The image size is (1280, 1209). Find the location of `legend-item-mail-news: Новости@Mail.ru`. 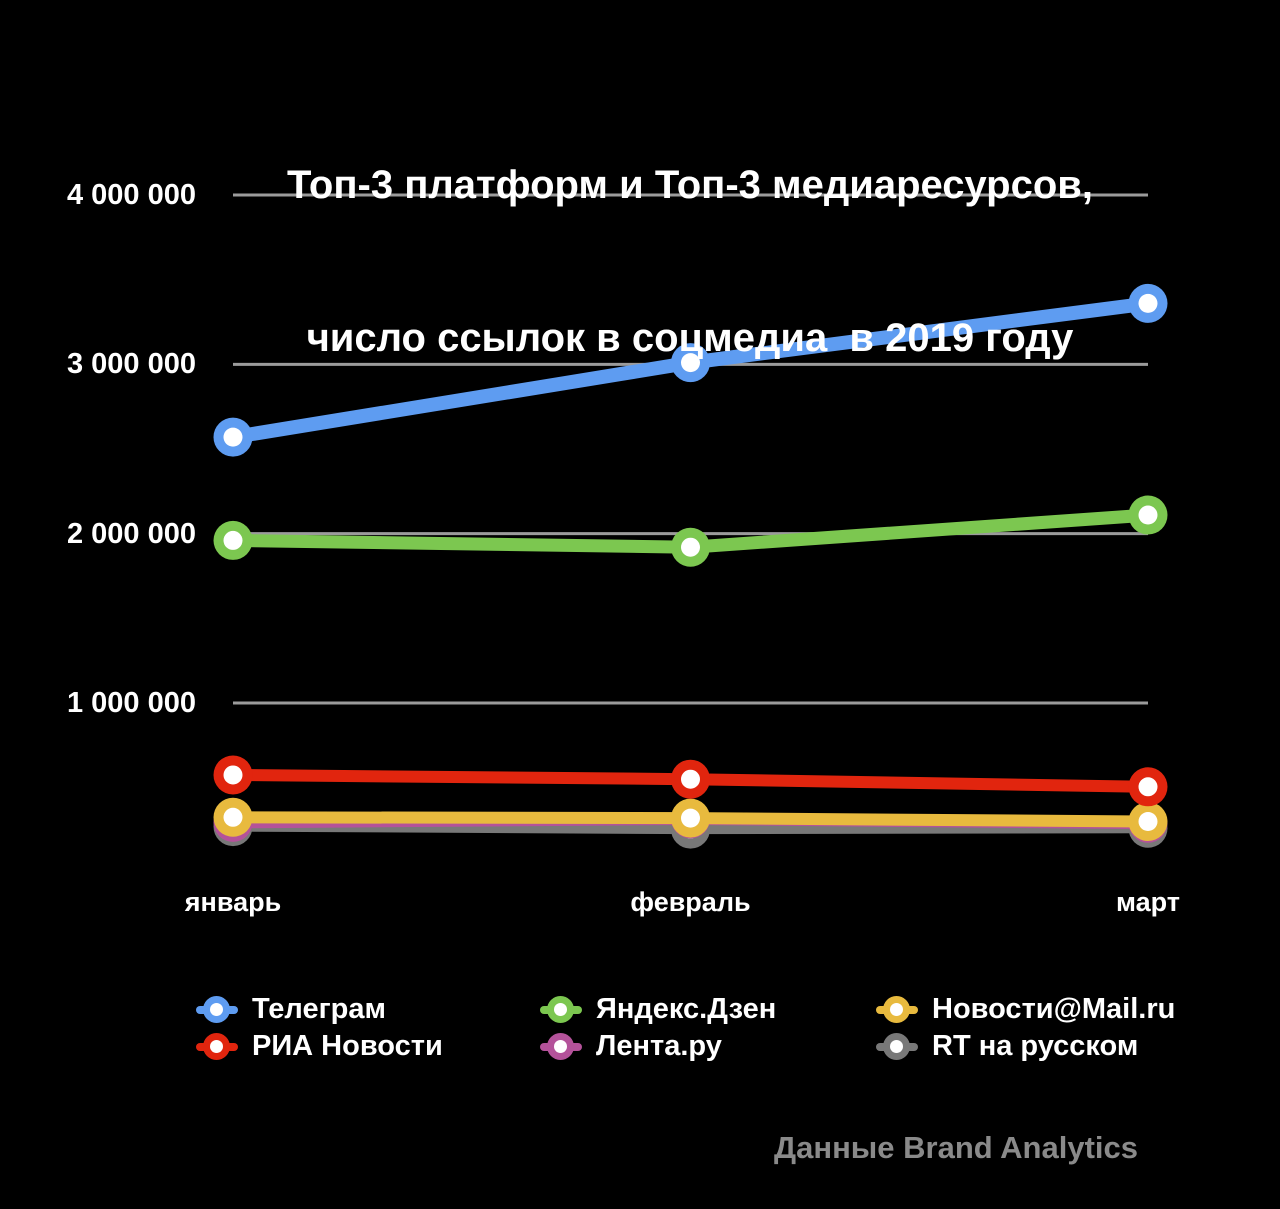

legend-item-mail-news: Новости@Mail.ru is located at coordinates (1026, 1009).